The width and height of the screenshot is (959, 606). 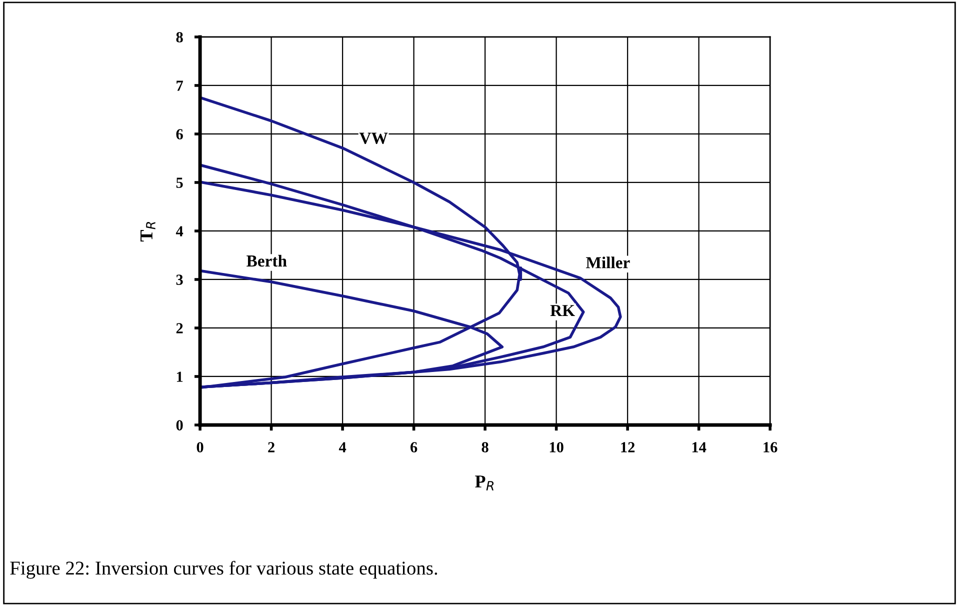 I want to click on y-tick-label: 8, so click(x=179, y=37).